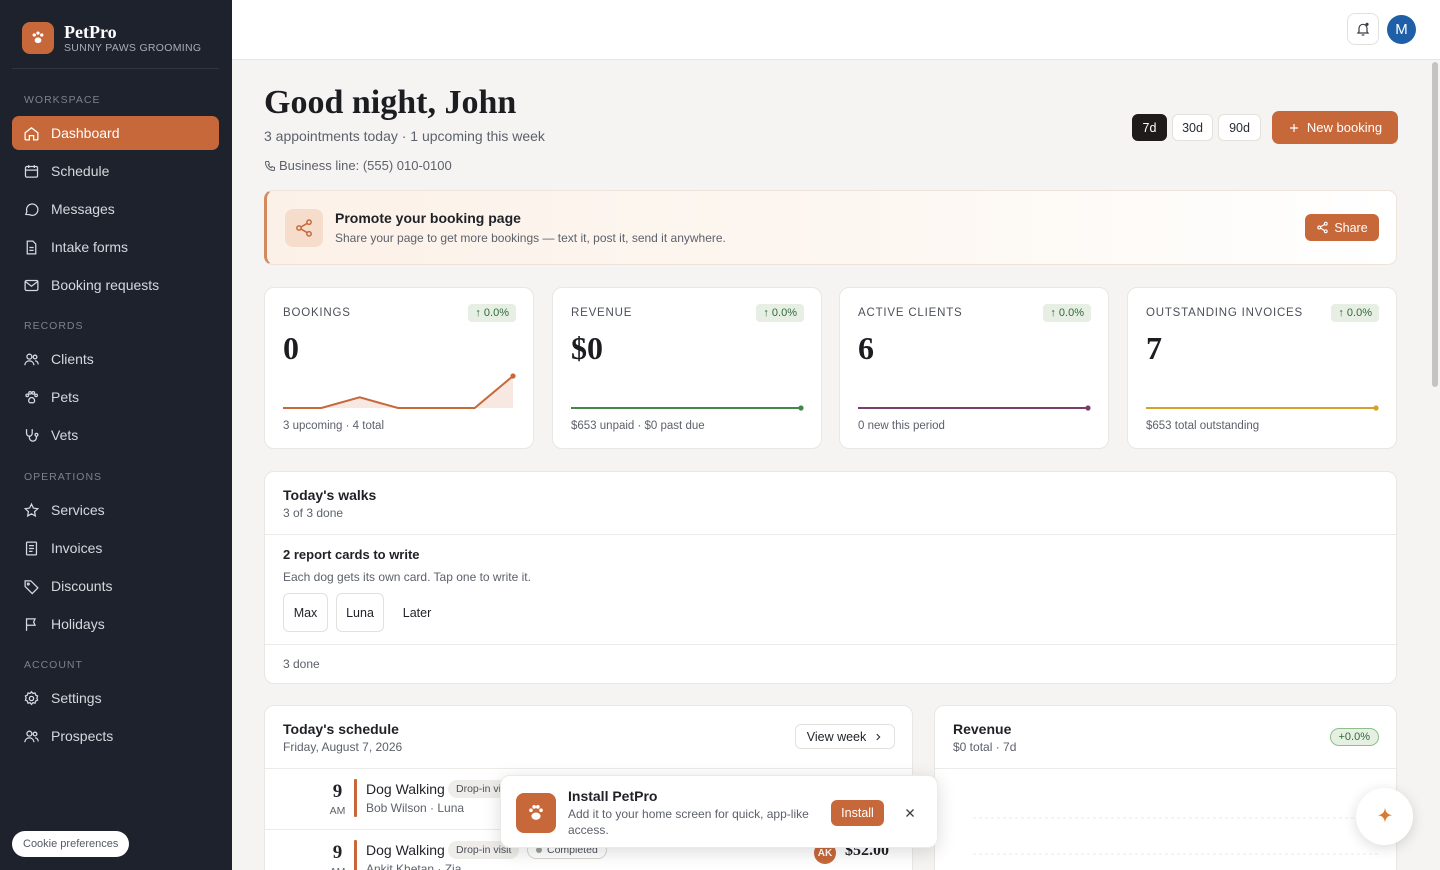 Image resolution: width=1440 pixels, height=870 pixels. What do you see at coordinates (1165, 787) in the screenshot?
I see `revenue-card: Revenue $0 total · 7d +0.0%` at bounding box center [1165, 787].